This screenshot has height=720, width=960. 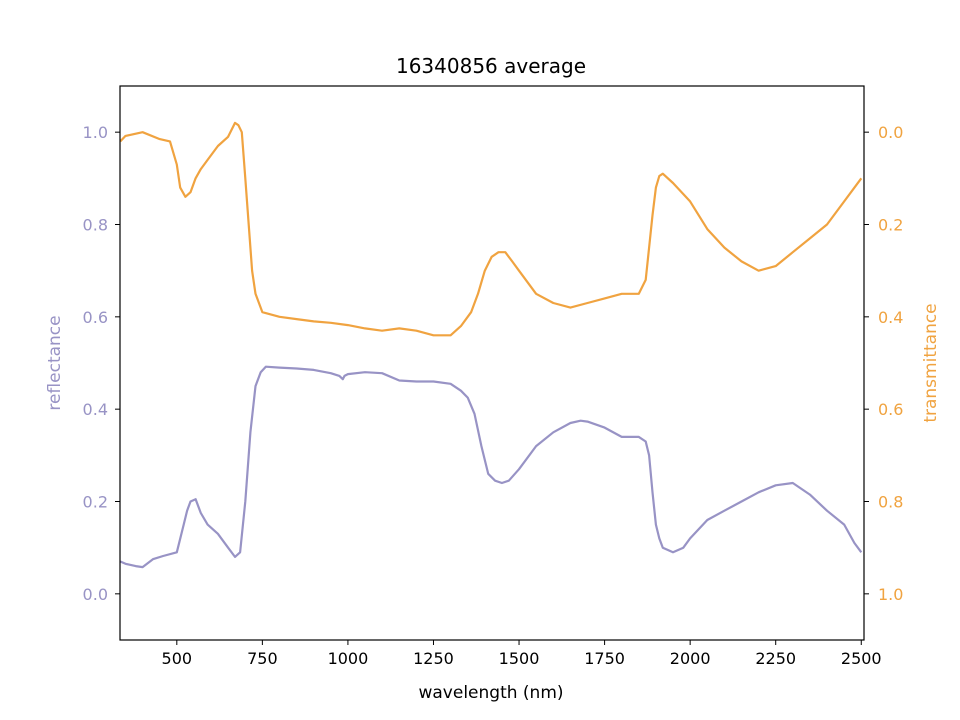 I want to click on y-right-tick-label: 0.8, so click(x=890, y=502).